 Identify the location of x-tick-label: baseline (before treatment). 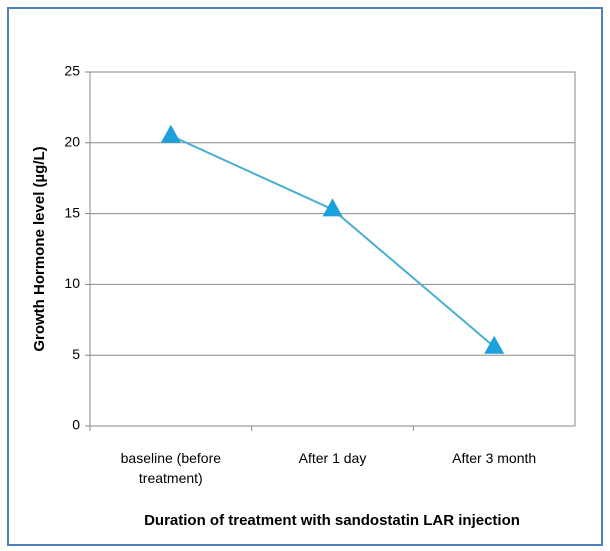
(171, 468).